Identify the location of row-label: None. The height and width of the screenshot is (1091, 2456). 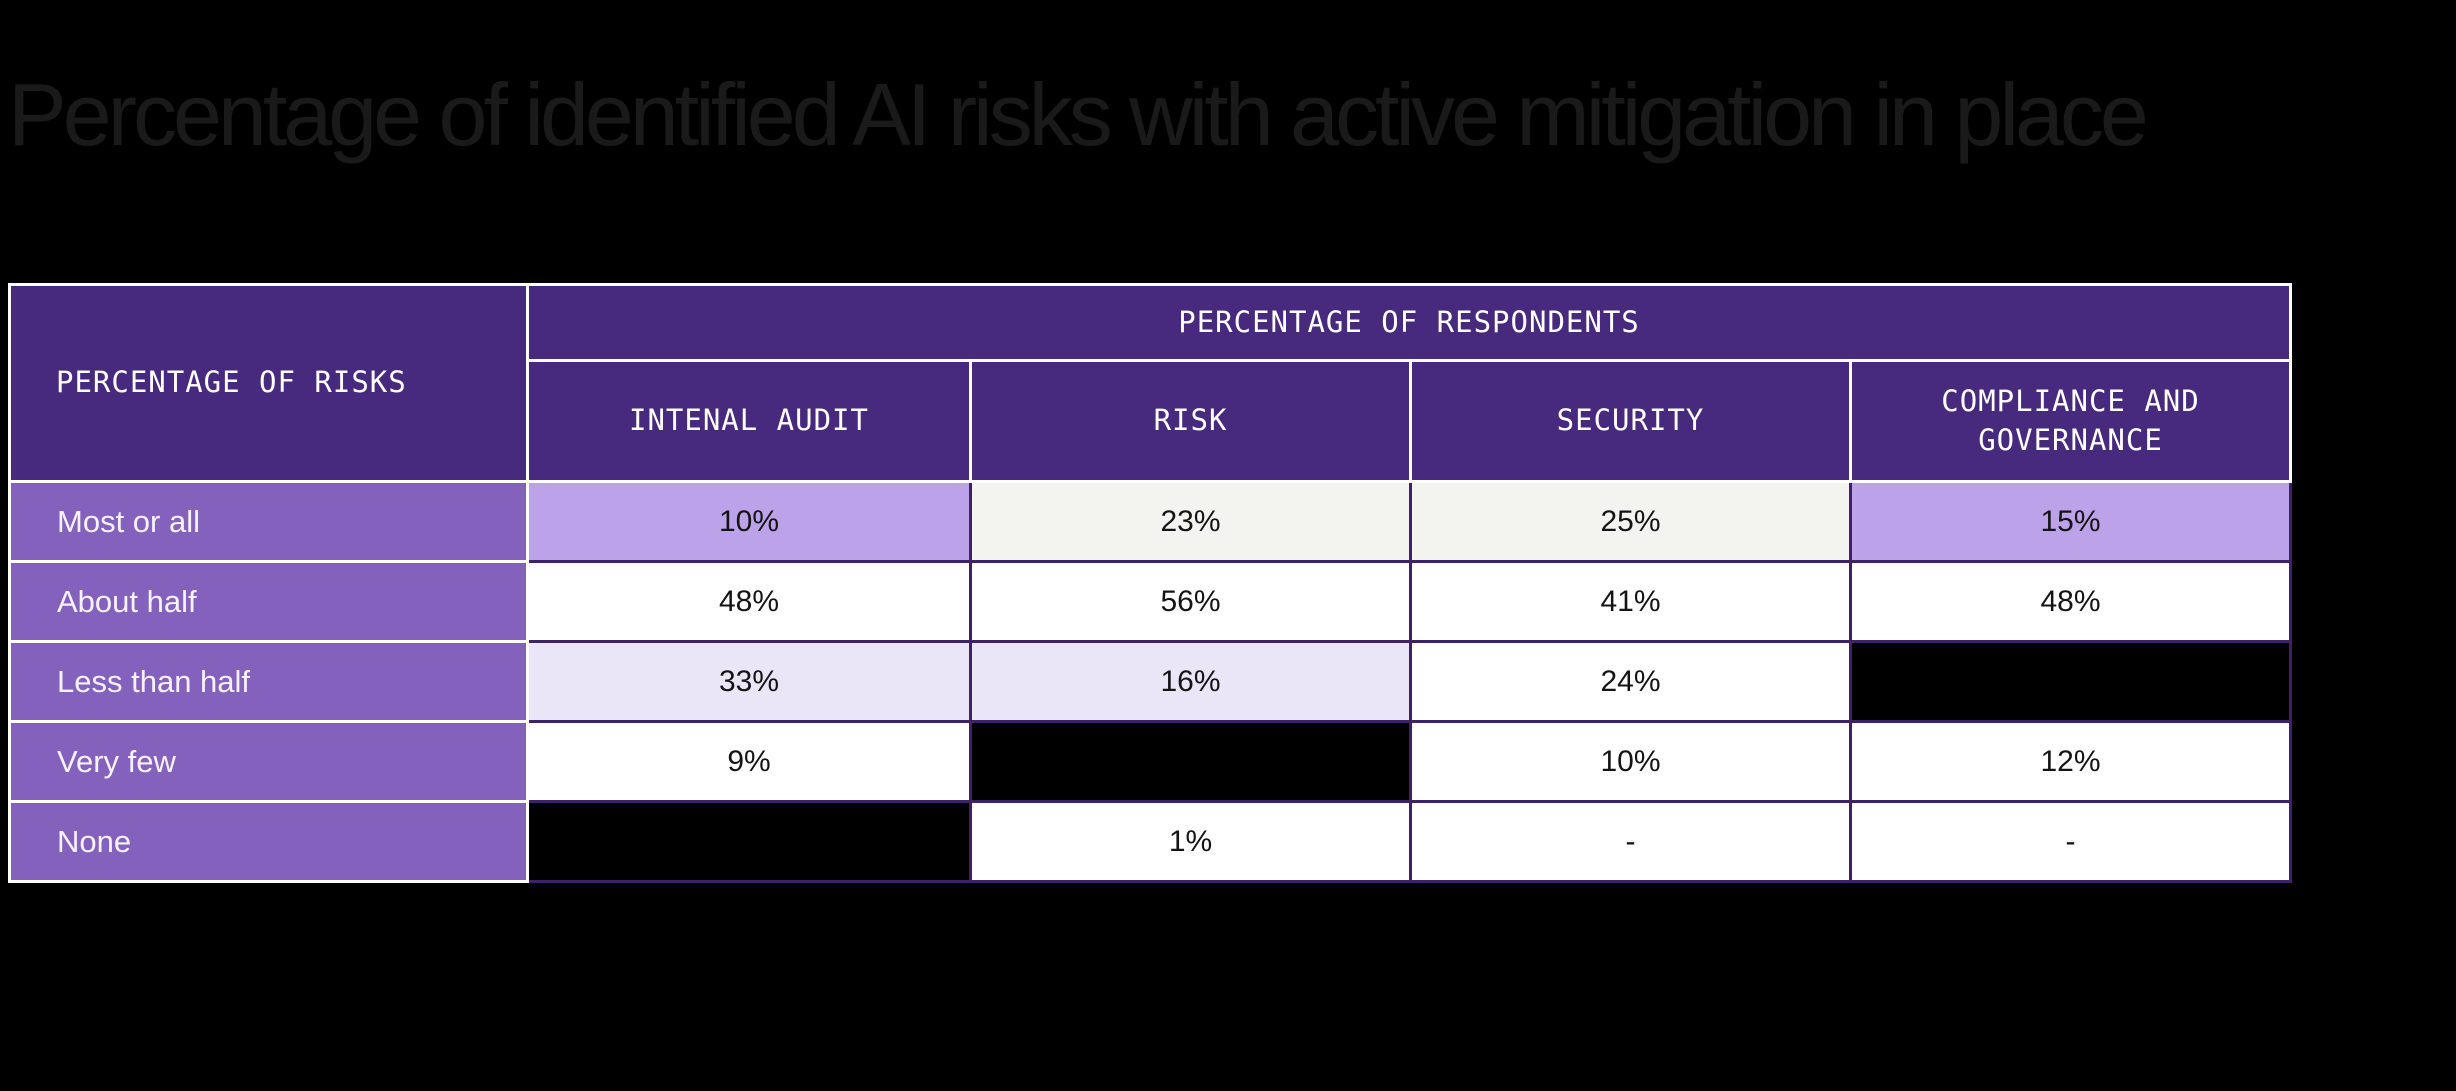
(268, 843).